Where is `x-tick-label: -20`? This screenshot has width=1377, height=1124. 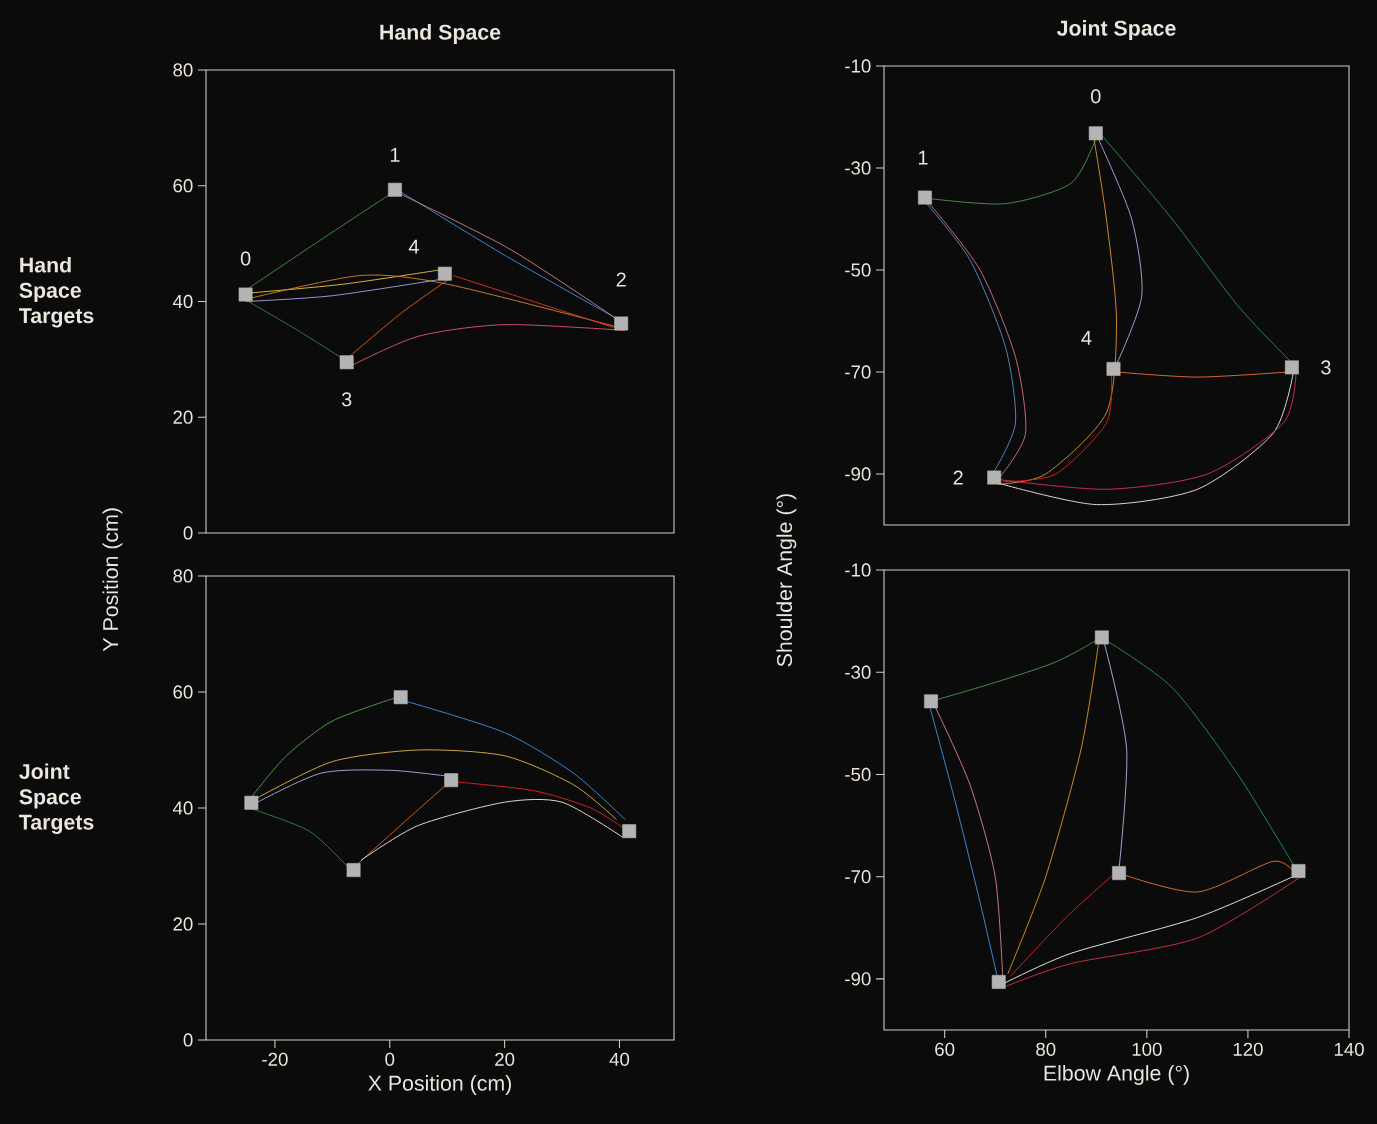 x-tick-label: -20 is located at coordinates (275, 1059).